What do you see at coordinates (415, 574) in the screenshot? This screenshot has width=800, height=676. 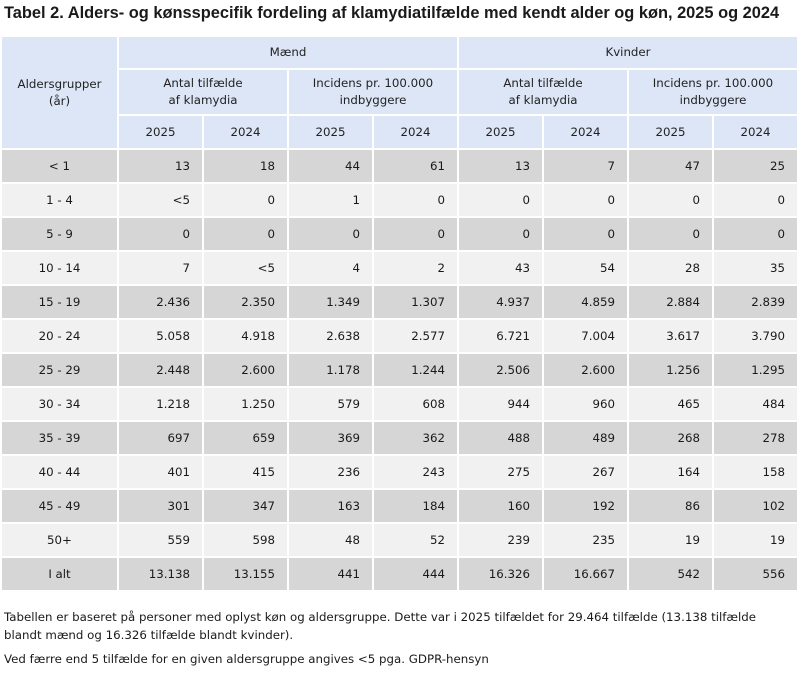 I see `value-cell: 444` at bounding box center [415, 574].